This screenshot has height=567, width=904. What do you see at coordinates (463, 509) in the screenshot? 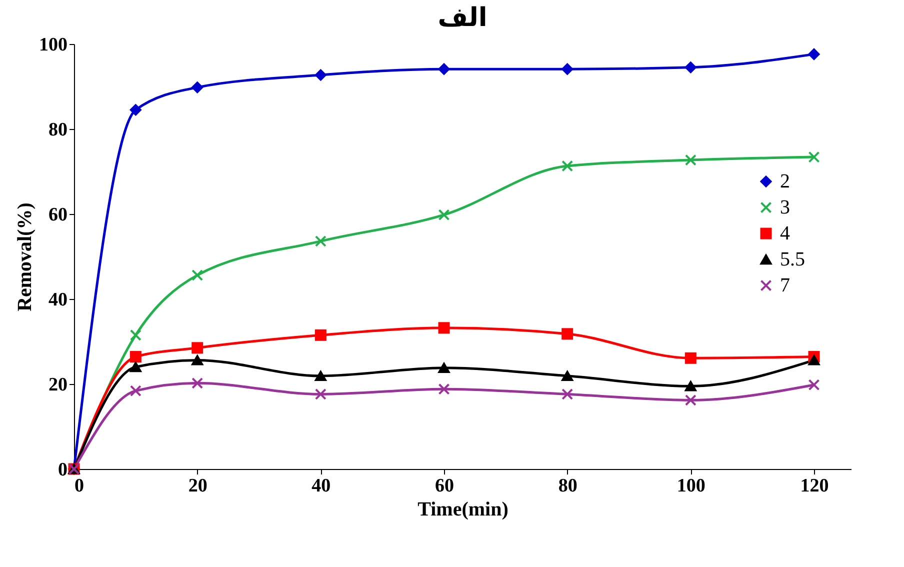
I see `x-axis-title: Time(min)` at bounding box center [463, 509].